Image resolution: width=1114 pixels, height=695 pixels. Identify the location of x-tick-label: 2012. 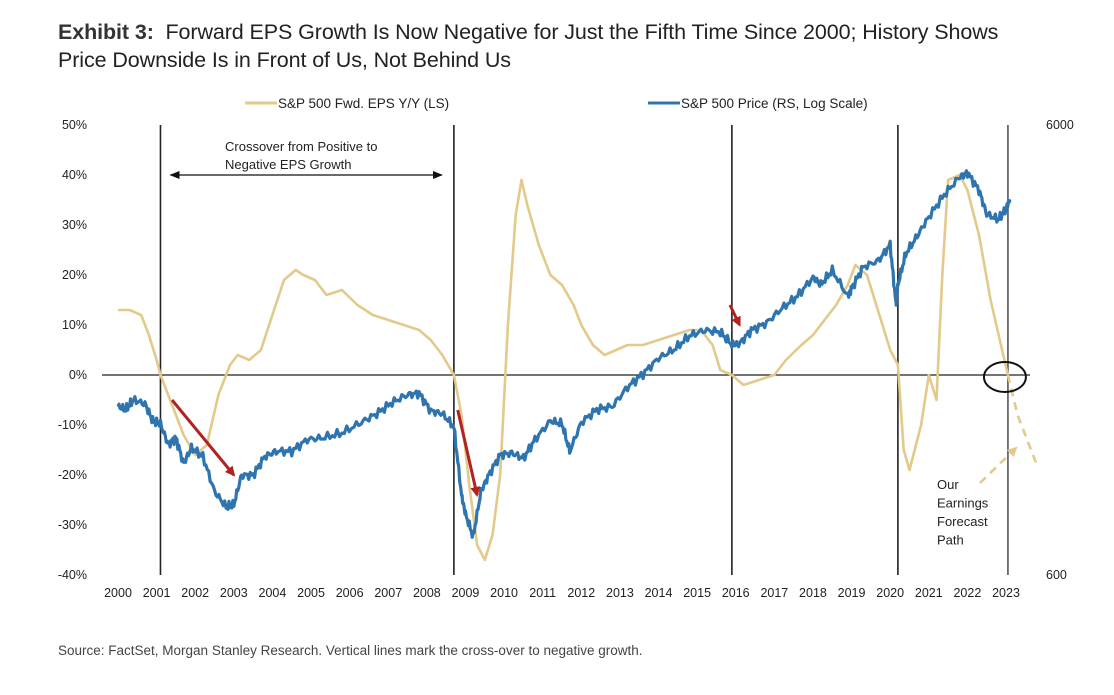
(581, 593).